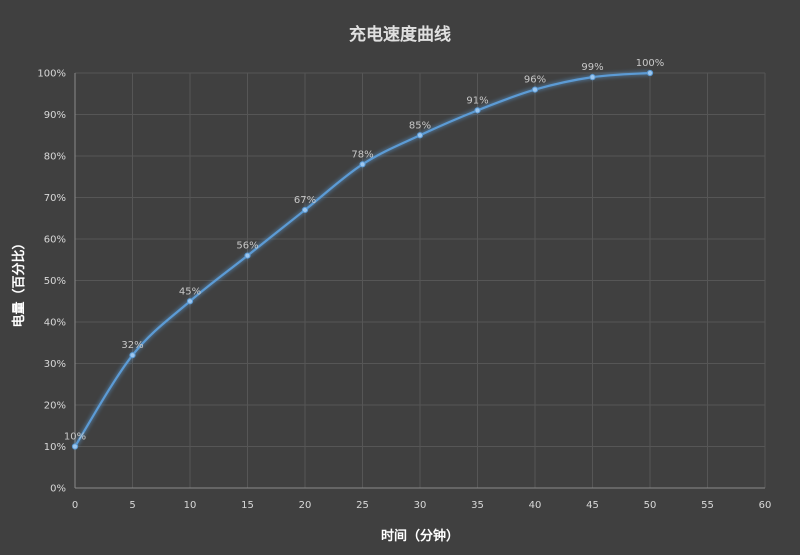 The width and height of the screenshot is (800, 555). I want to click on y-tick-label: 30%, so click(55, 364).